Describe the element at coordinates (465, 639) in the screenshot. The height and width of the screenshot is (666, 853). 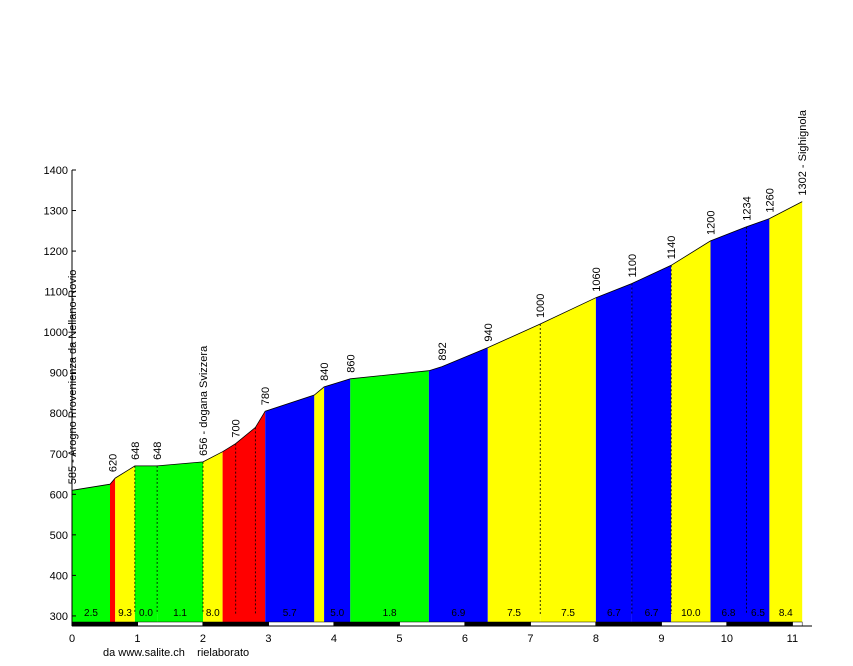
I see `x-tick-label: 6` at that location.